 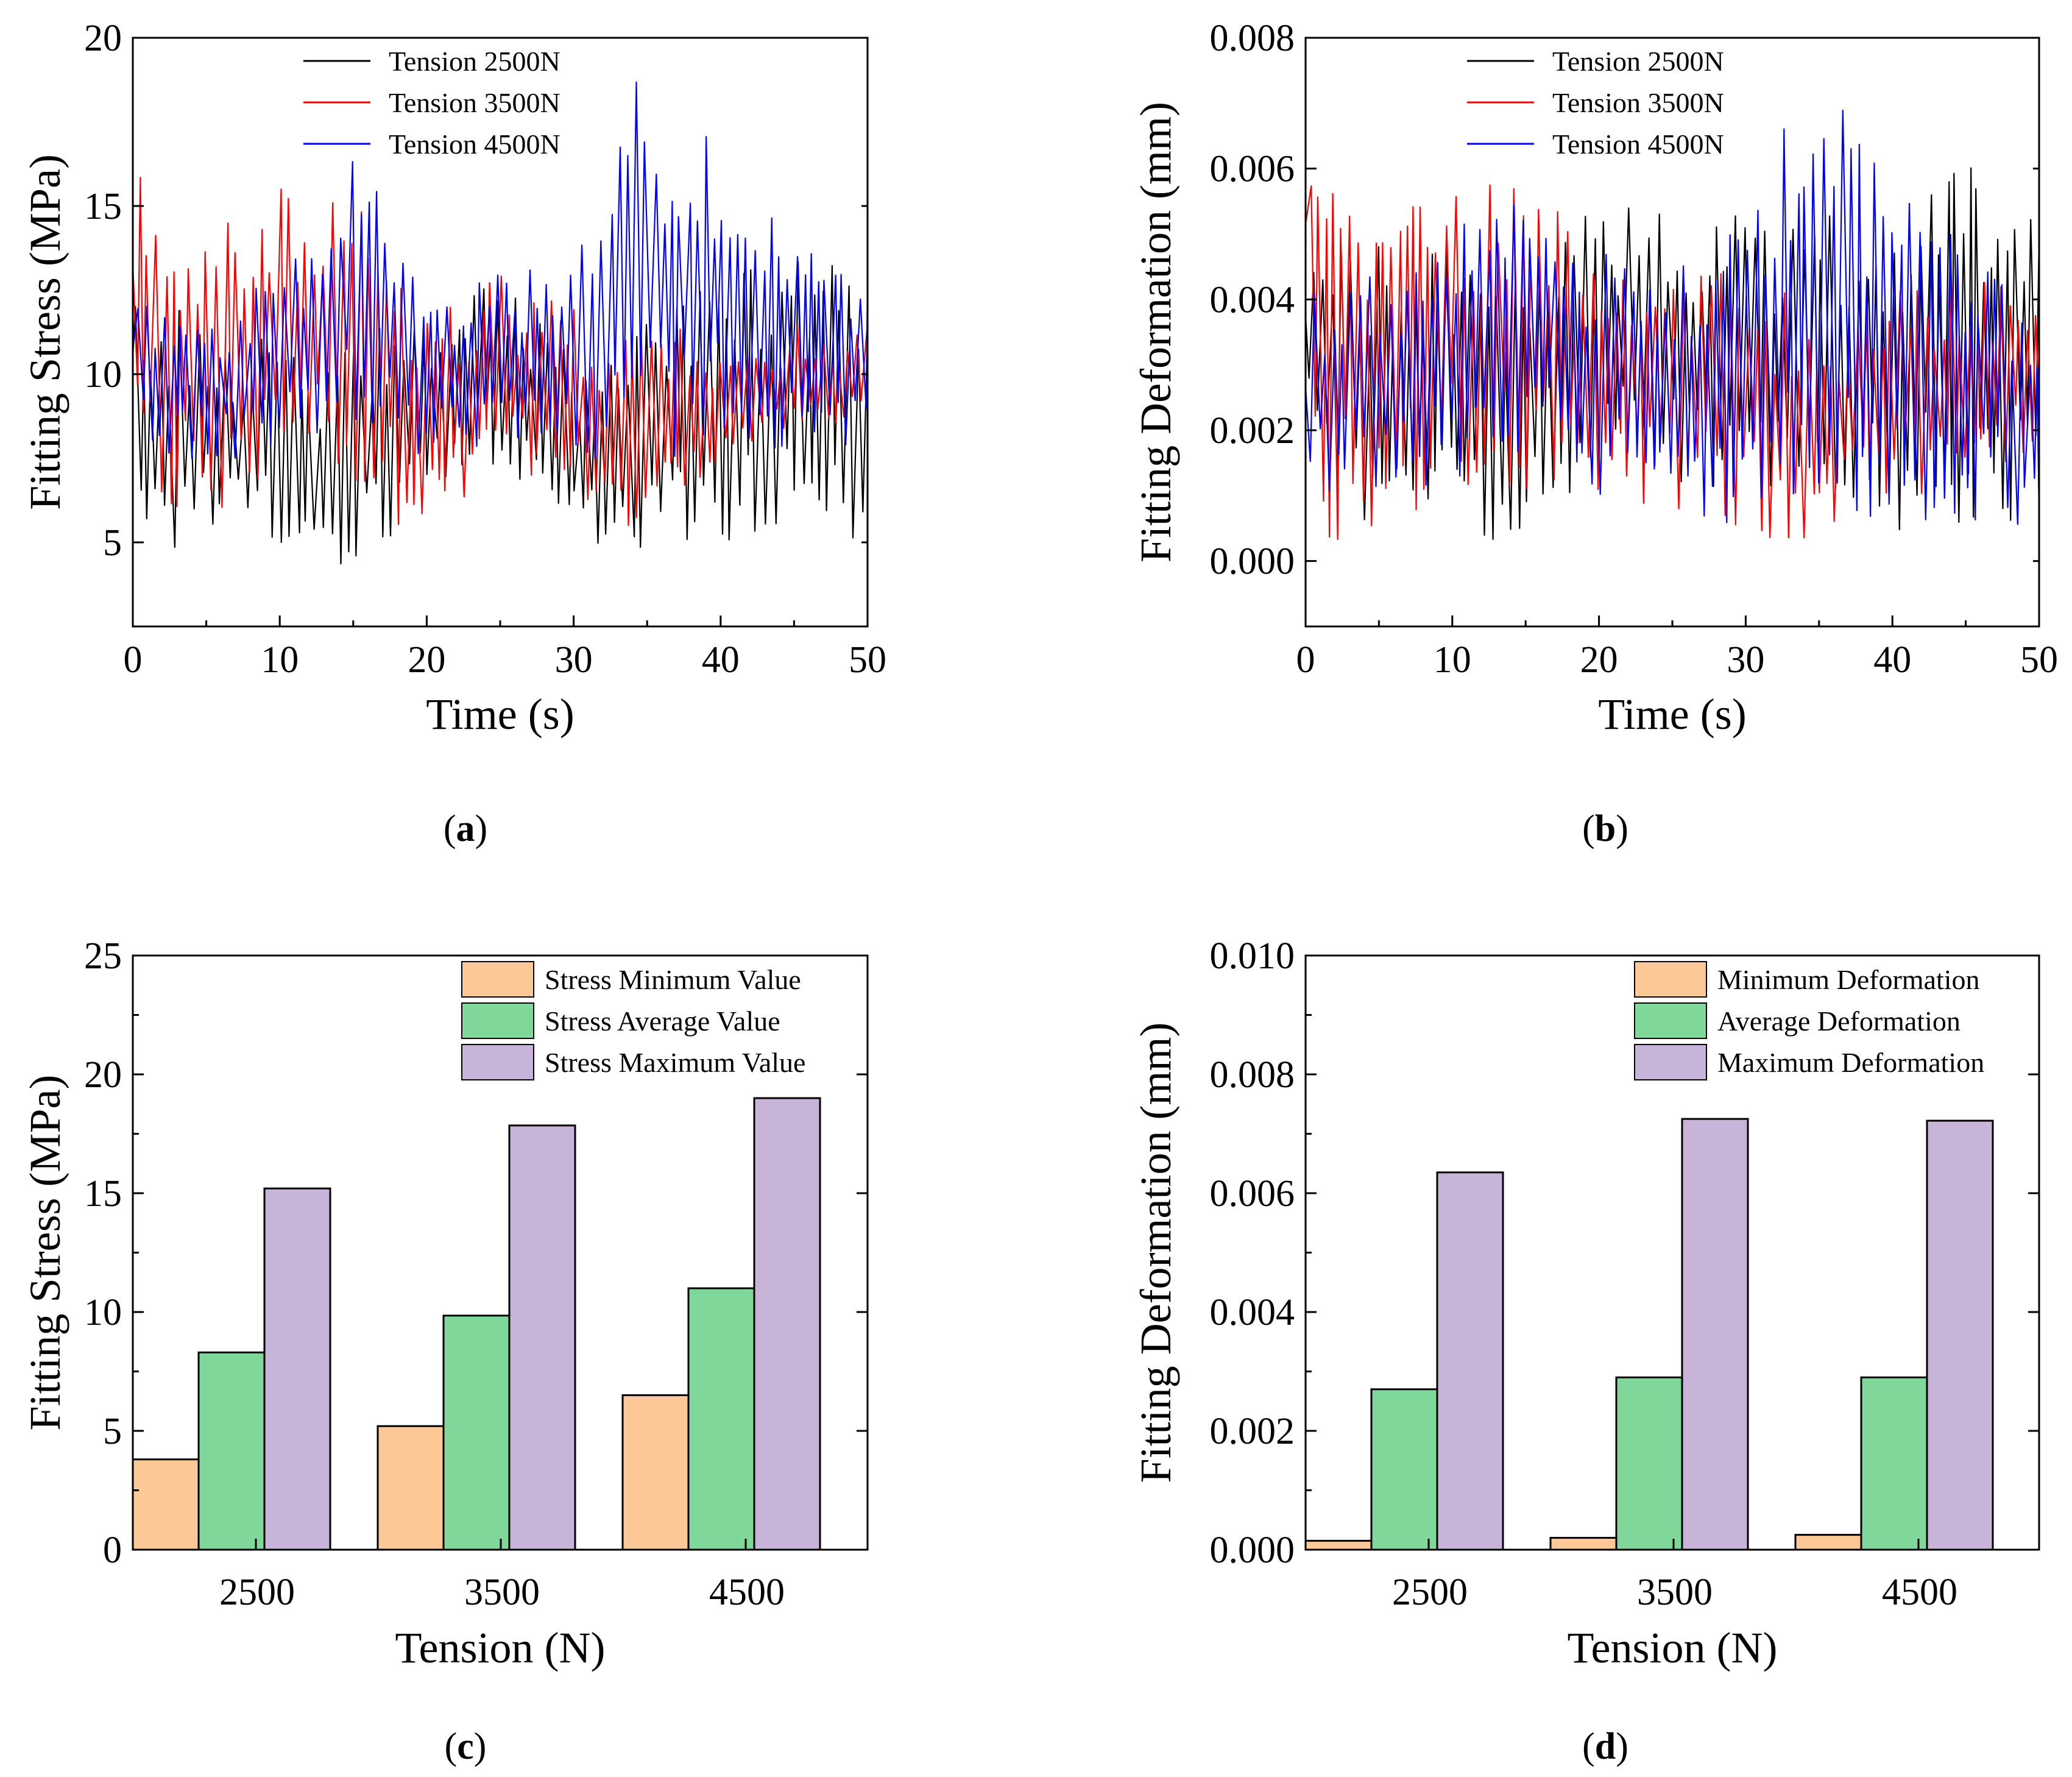 I want to click on legend-label: Stress Maximum Value, so click(x=675, y=1062).